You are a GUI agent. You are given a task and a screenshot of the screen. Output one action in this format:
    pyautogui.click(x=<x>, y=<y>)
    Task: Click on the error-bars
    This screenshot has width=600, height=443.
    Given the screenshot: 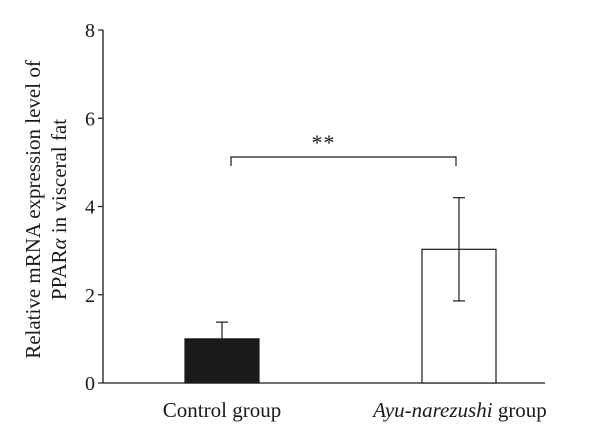 What is the action you would take?
    pyautogui.click(x=340, y=277)
    